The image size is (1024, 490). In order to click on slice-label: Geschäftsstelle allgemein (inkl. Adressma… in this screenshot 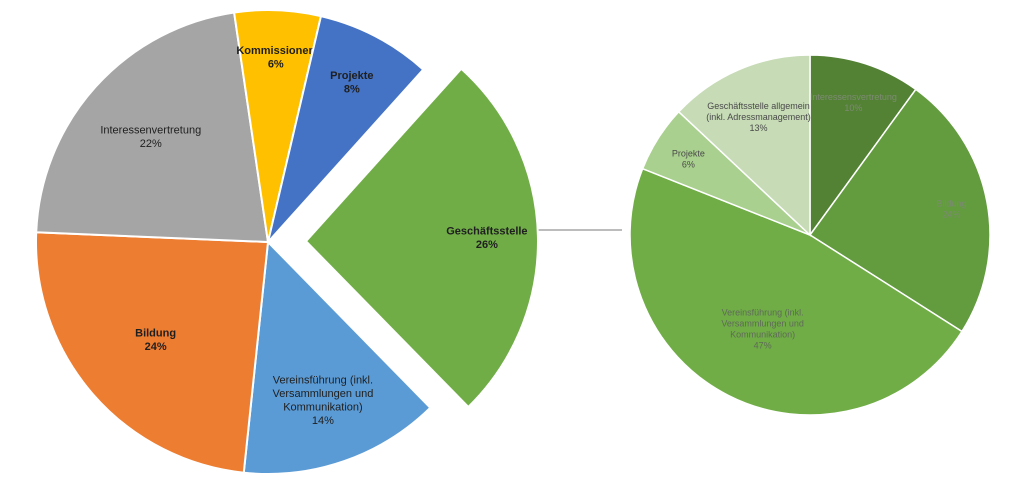, I will do `click(758, 117)`.